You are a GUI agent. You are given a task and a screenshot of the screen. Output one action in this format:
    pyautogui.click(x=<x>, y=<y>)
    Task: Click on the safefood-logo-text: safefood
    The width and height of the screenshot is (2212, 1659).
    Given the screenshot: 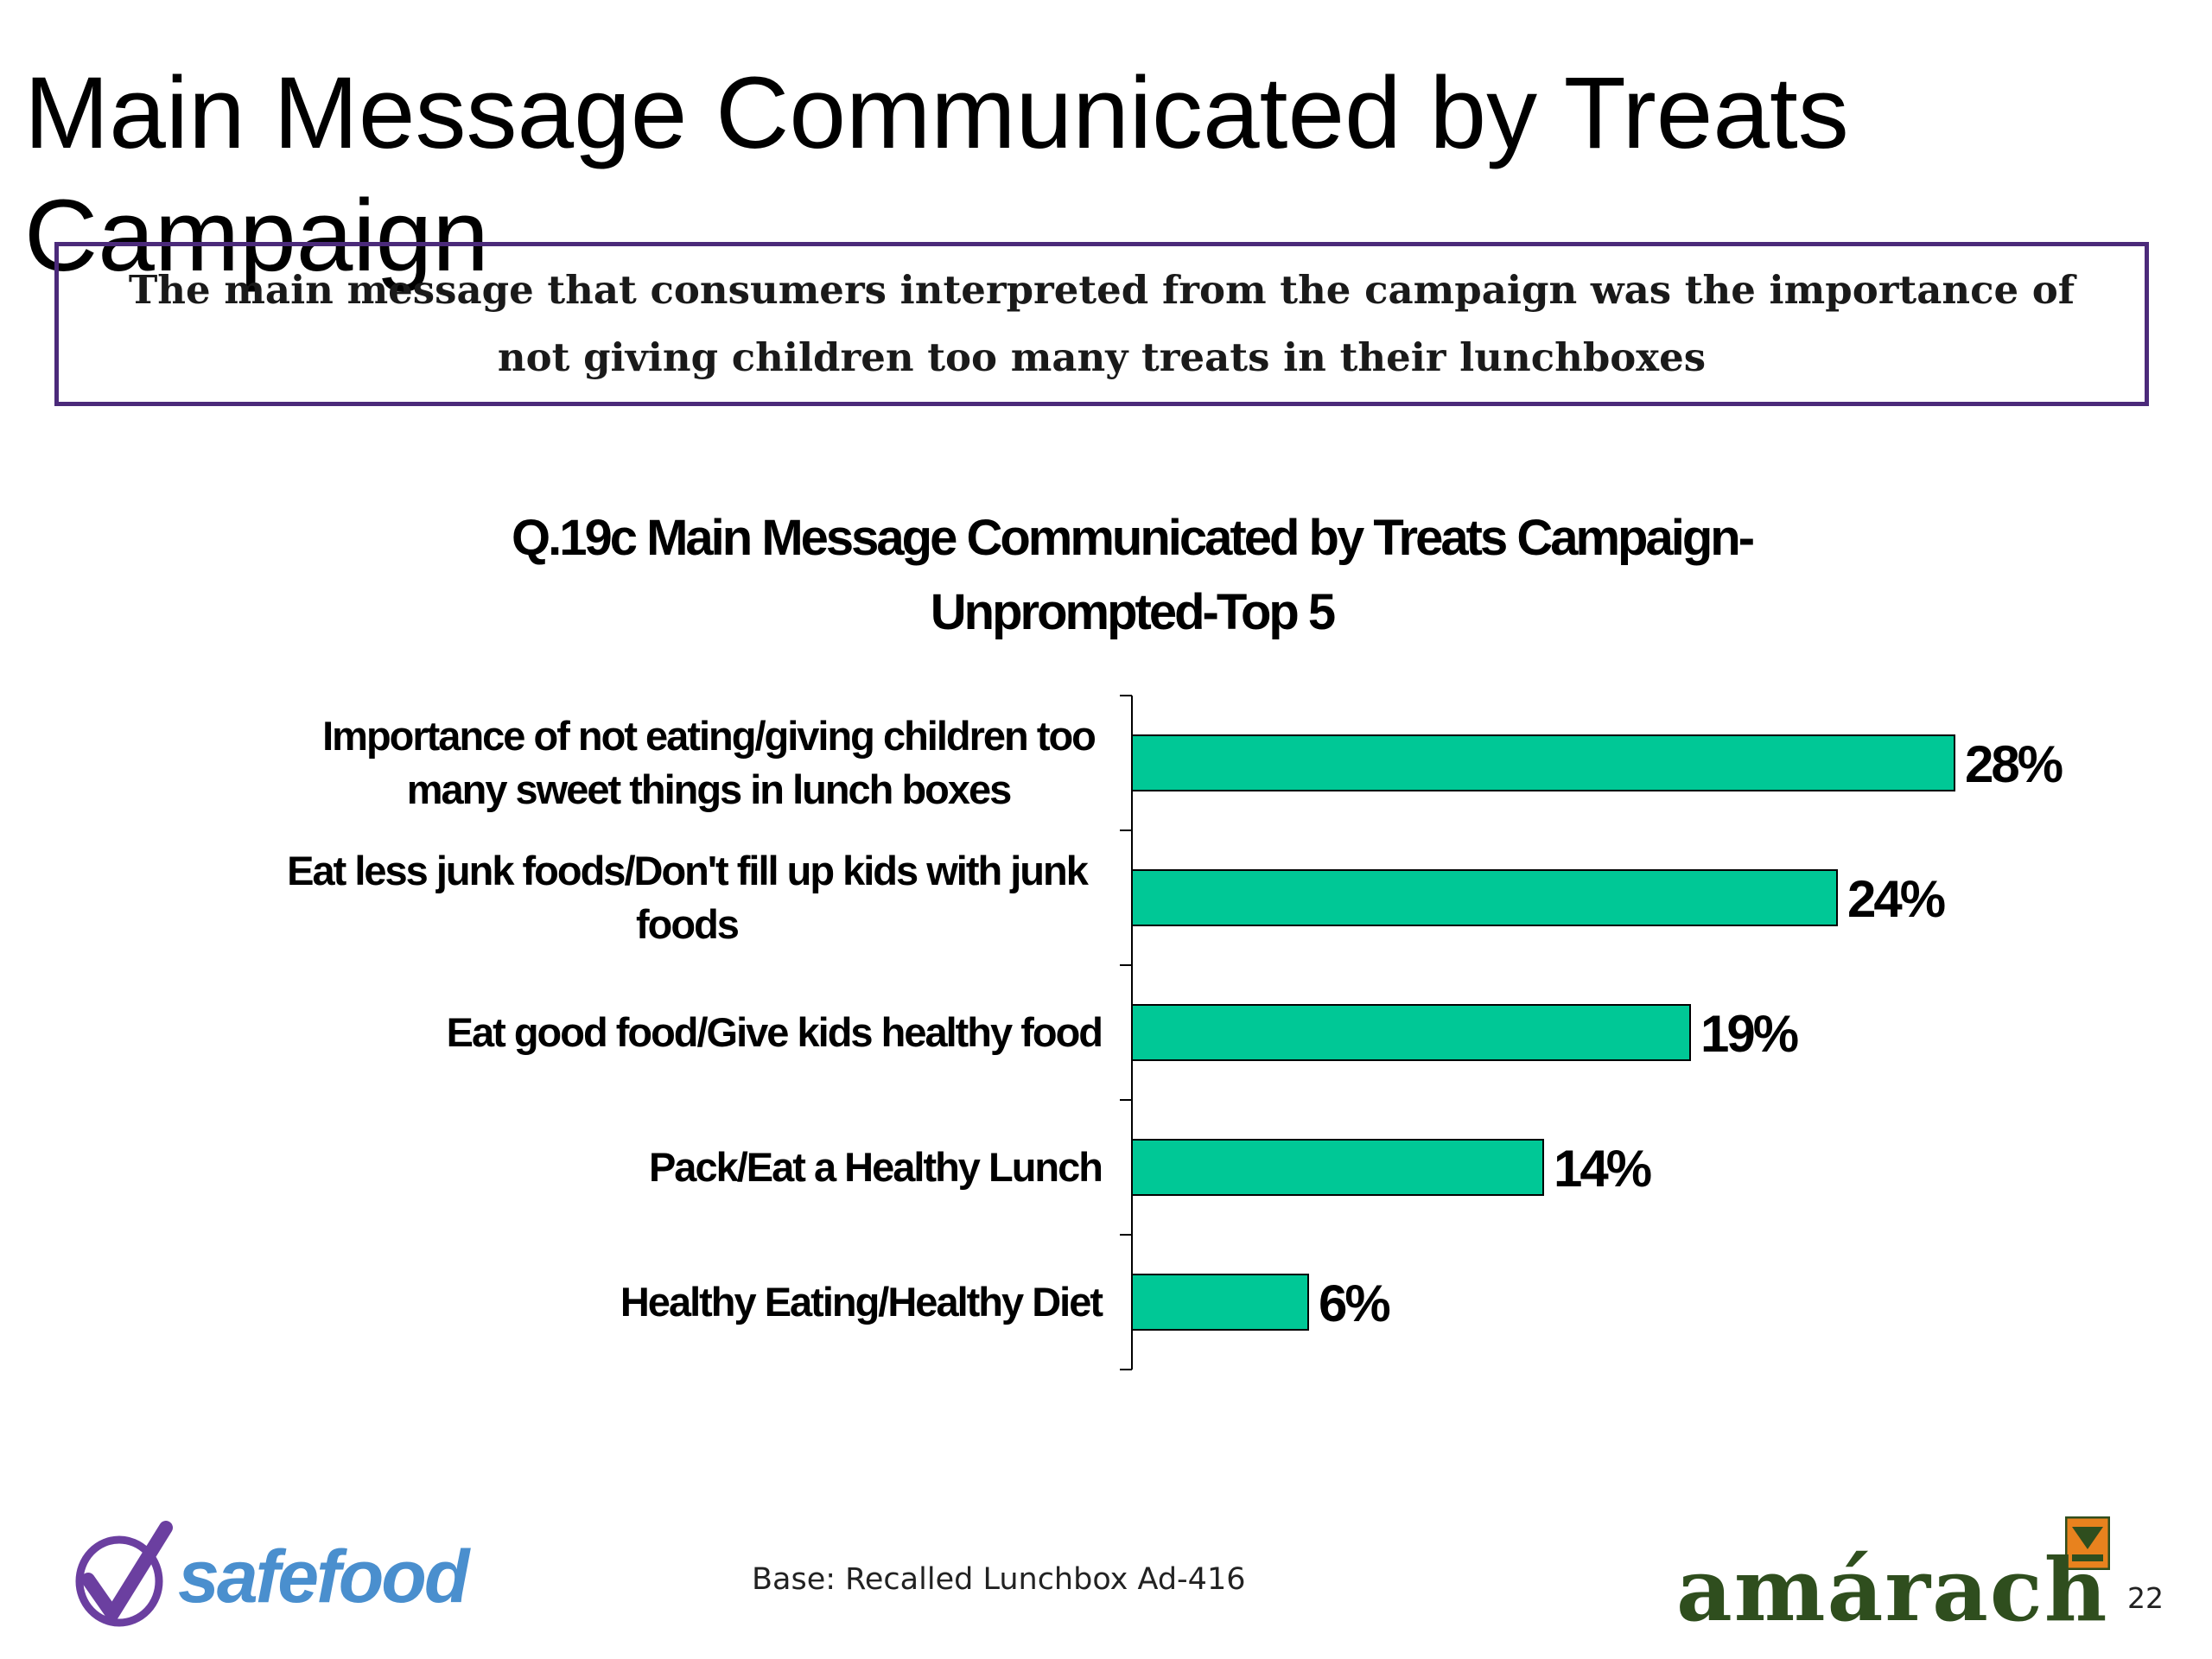 What is the action you would take?
    pyautogui.click(x=323, y=1576)
    